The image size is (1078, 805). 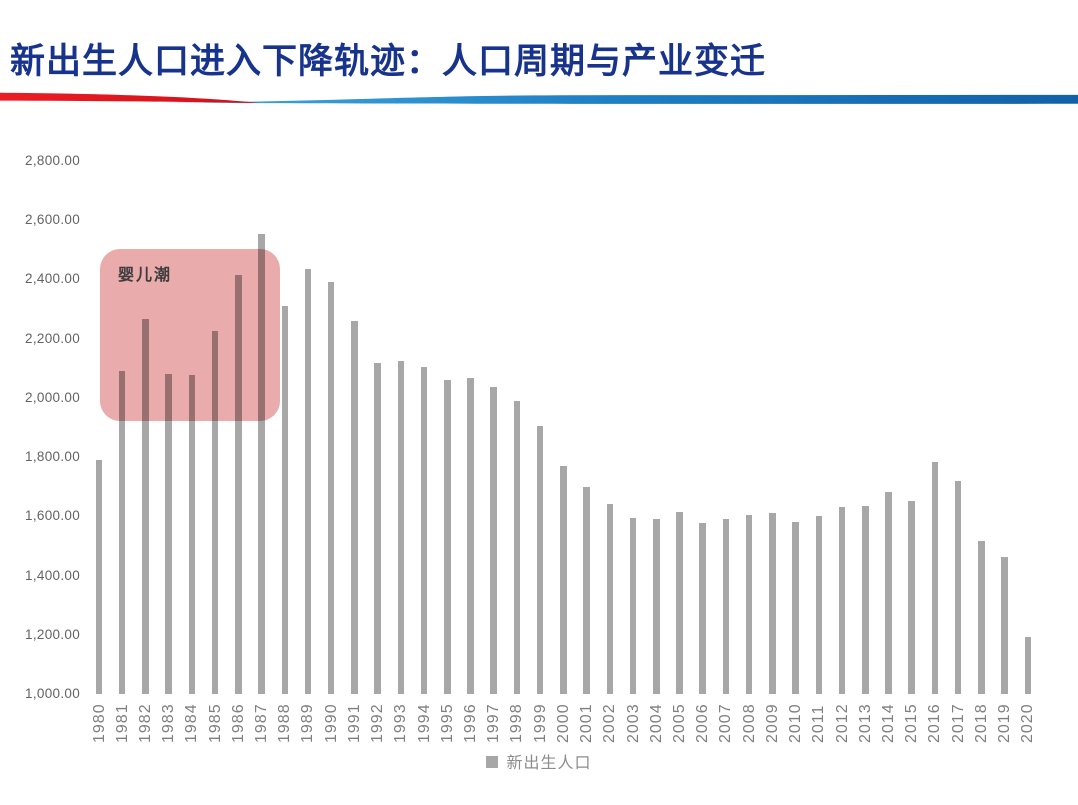 What do you see at coordinates (679, 723) in the screenshot?
I see `x-tick-label-2005: 2005` at bounding box center [679, 723].